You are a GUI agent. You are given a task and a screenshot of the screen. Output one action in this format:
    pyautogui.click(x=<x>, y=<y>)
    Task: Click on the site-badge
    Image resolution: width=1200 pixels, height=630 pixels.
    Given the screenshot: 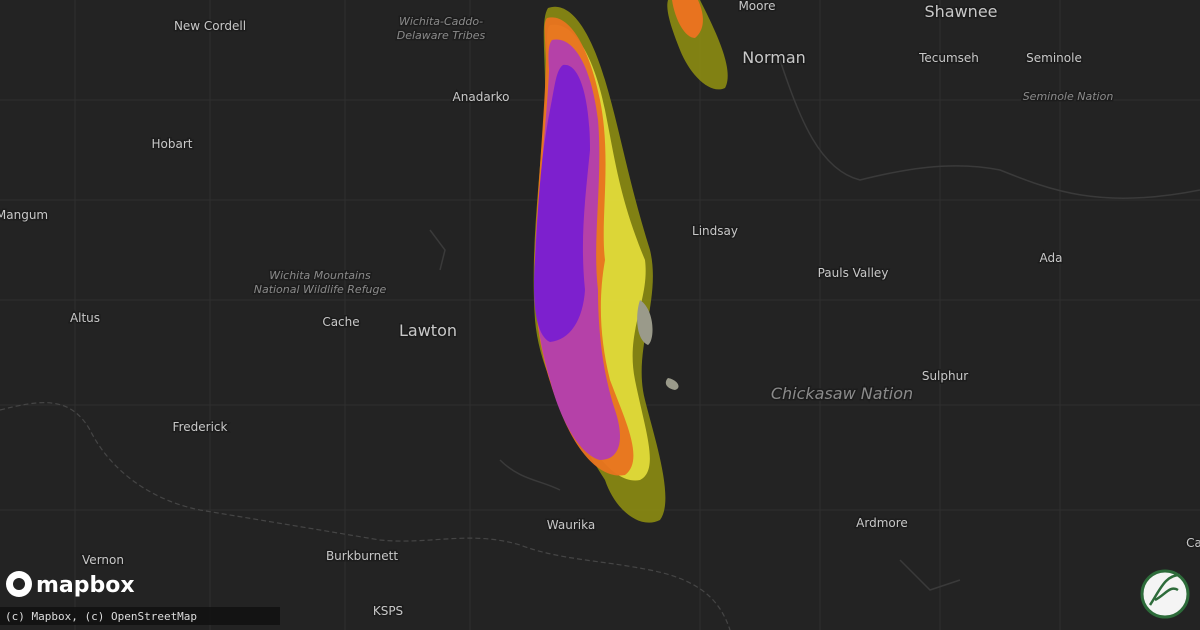 What is the action you would take?
    pyautogui.click(x=1165, y=594)
    